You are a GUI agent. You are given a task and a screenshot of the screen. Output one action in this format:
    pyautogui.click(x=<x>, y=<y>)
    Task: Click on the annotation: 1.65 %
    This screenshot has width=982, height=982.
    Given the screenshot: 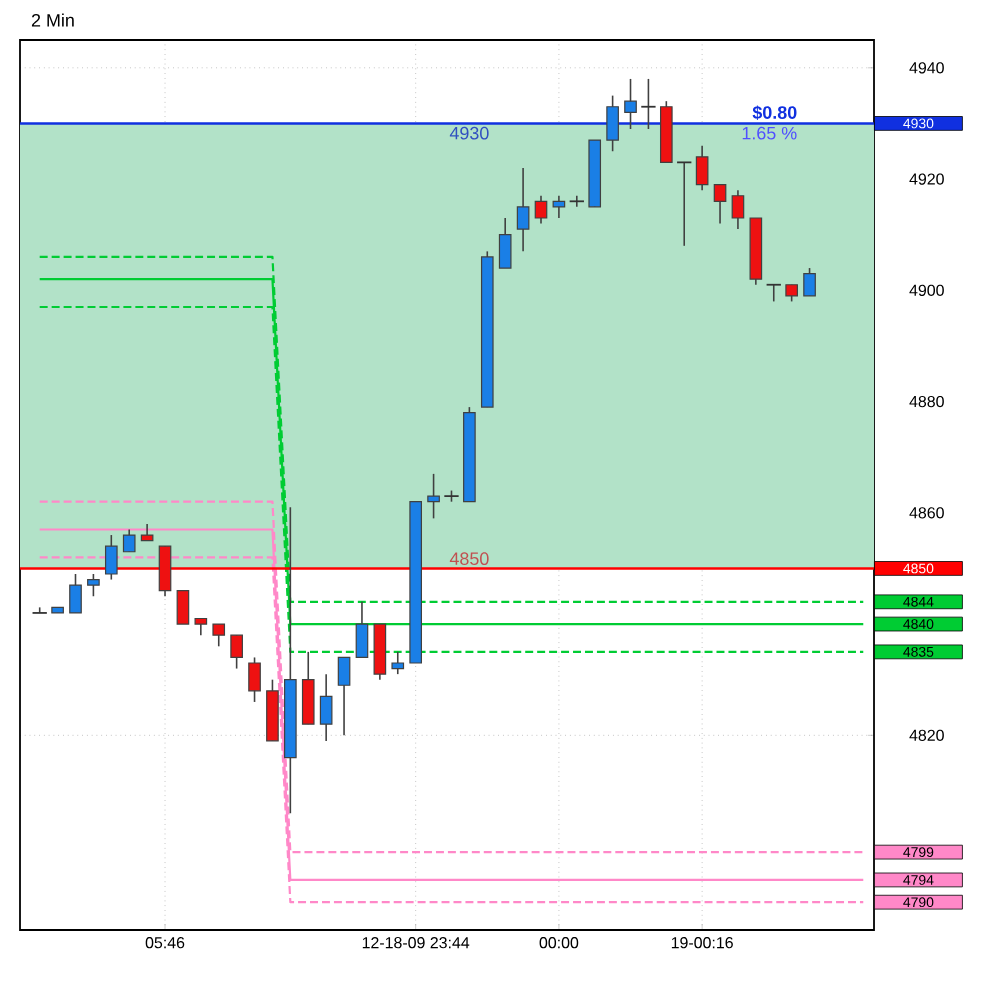 What is the action you would take?
    pyautogui.click(x=769, y=133)
    